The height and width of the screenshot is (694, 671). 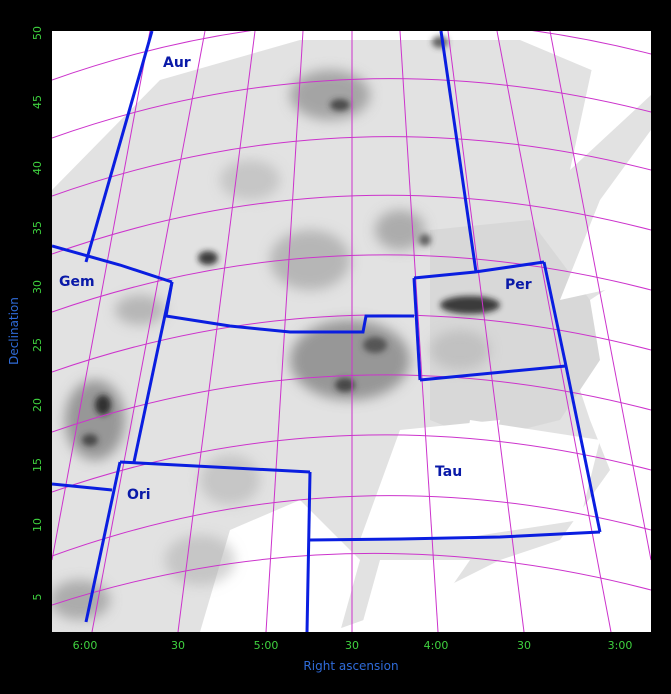 I want to click on constellation-label-tau: Tau, so click(x=448, y=472).